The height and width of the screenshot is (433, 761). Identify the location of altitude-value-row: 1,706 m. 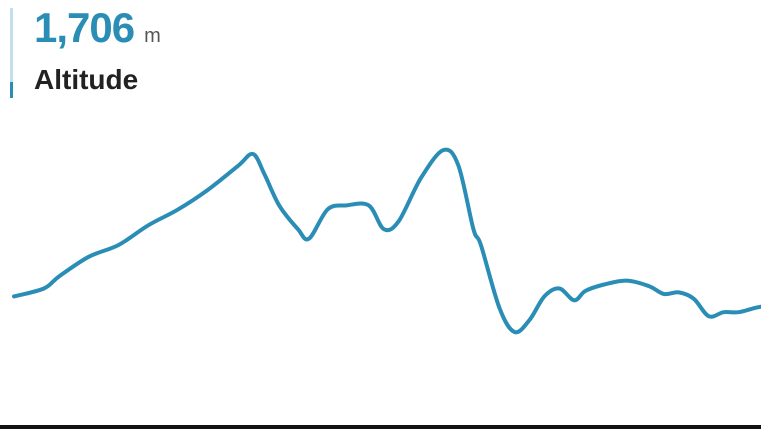
(97, 28).